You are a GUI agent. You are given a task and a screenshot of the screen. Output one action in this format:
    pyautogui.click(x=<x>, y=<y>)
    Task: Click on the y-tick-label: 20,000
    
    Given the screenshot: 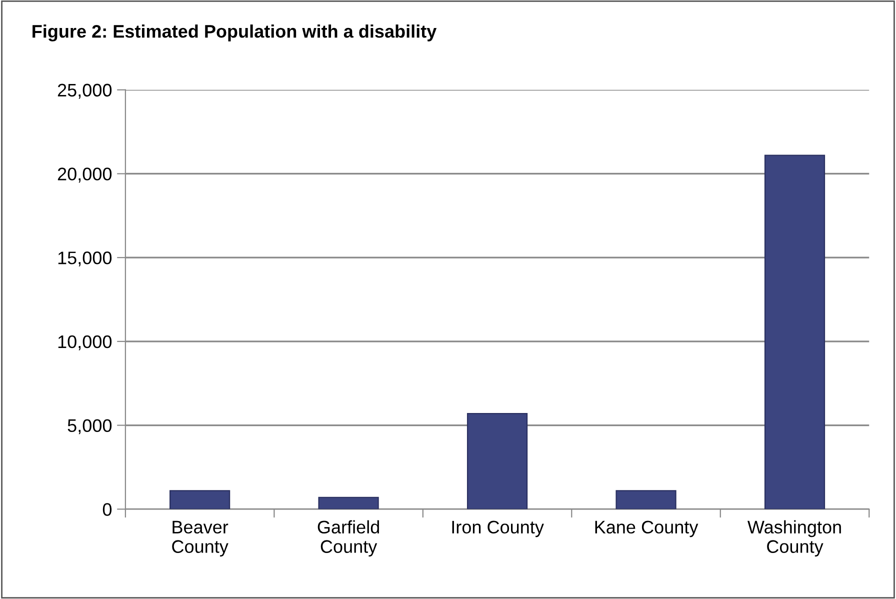 What is the action you would take?
    pyautogui.click(x=85, y=175)
    